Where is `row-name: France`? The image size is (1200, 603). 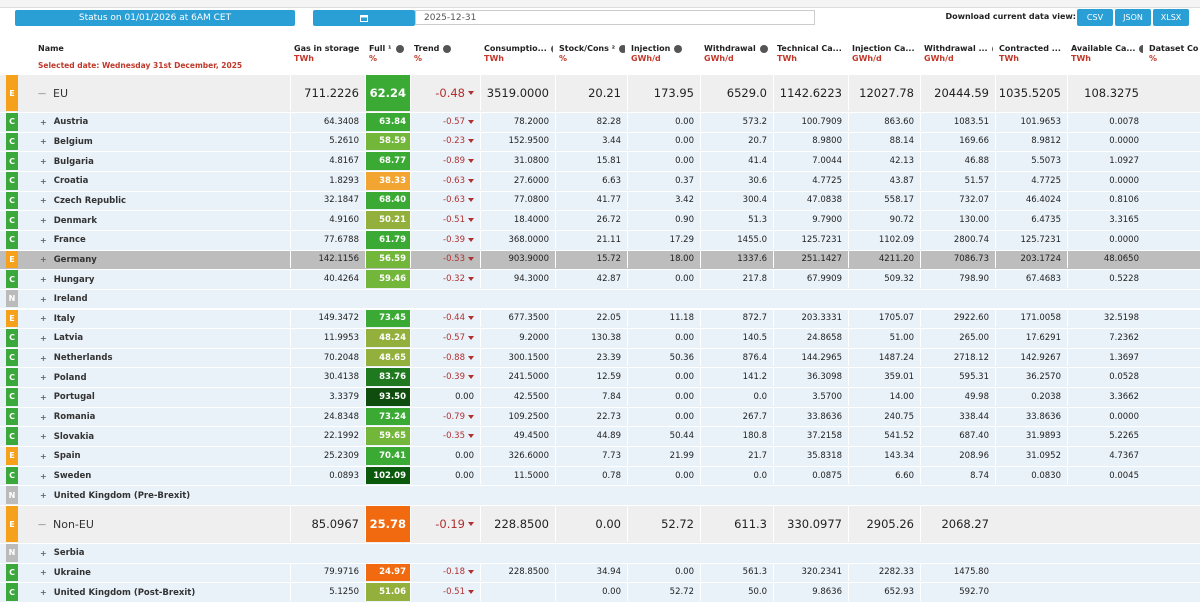
row-name: France is located at coordinates (63, 240).